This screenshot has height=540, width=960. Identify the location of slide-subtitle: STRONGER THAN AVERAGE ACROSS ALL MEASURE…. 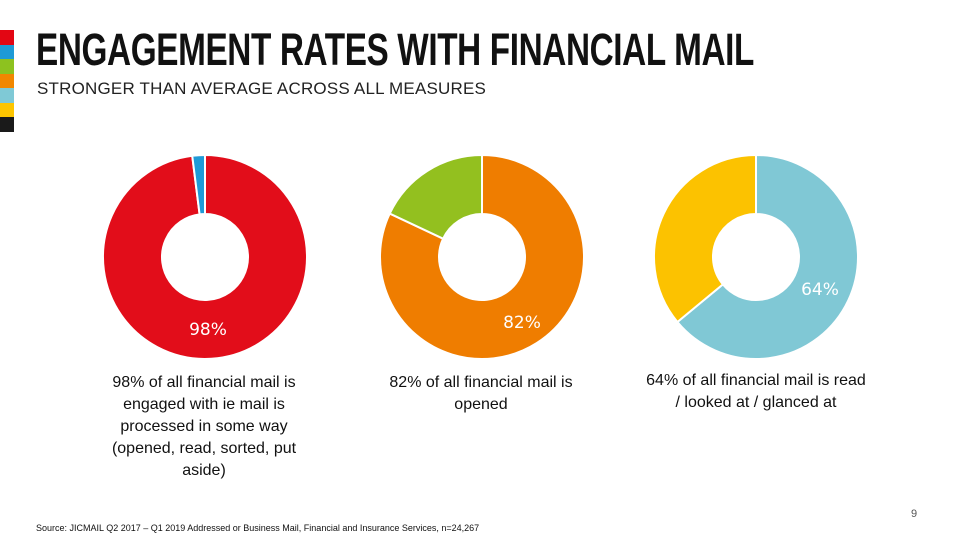
(262, 88).